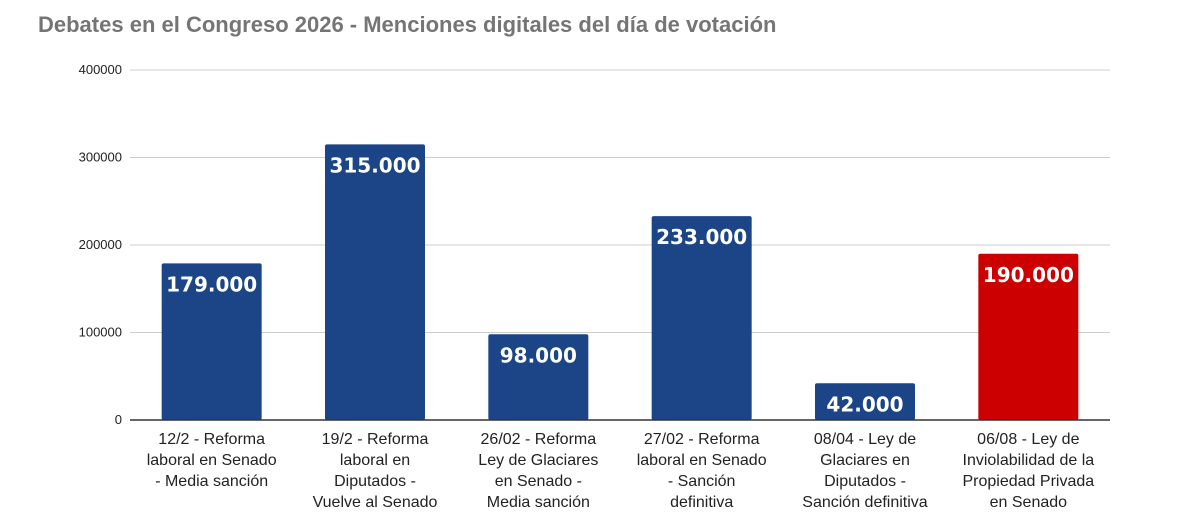 Image resolution: width=1200 pixels, height=529 pixels. What do you see at coordinates (1029, 460) in the screenshot?
I see `x-tick-label: Inviolabilidad de la` at bounding box center [1029, 460].